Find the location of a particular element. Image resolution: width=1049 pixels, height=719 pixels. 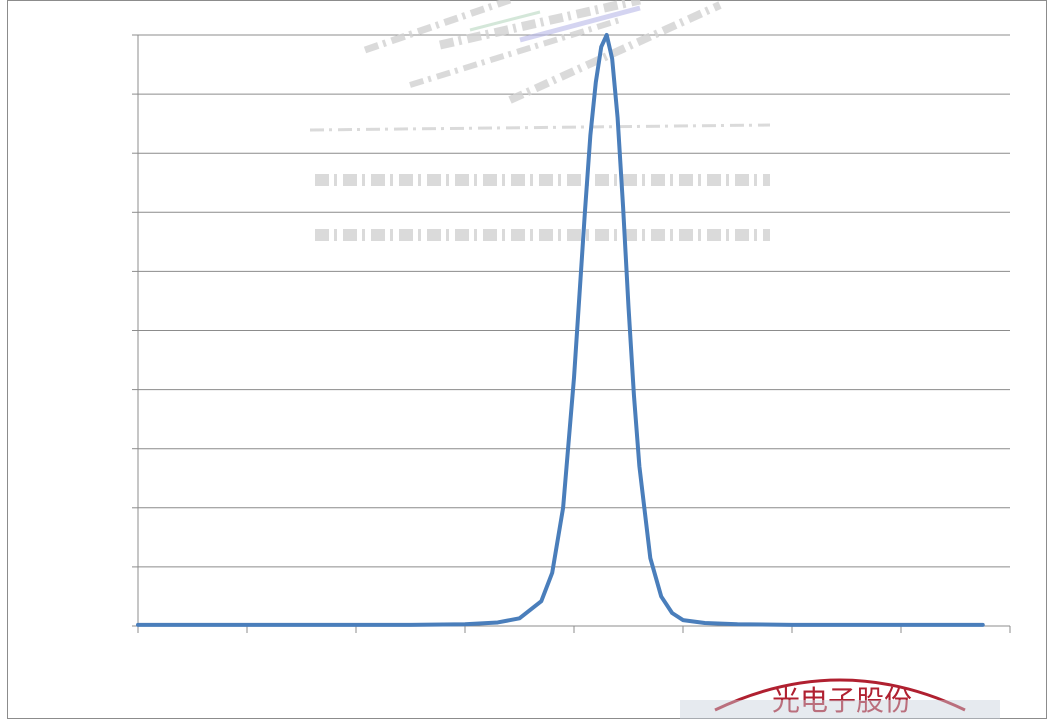

seal-noise is located at coordinates (840, 709).